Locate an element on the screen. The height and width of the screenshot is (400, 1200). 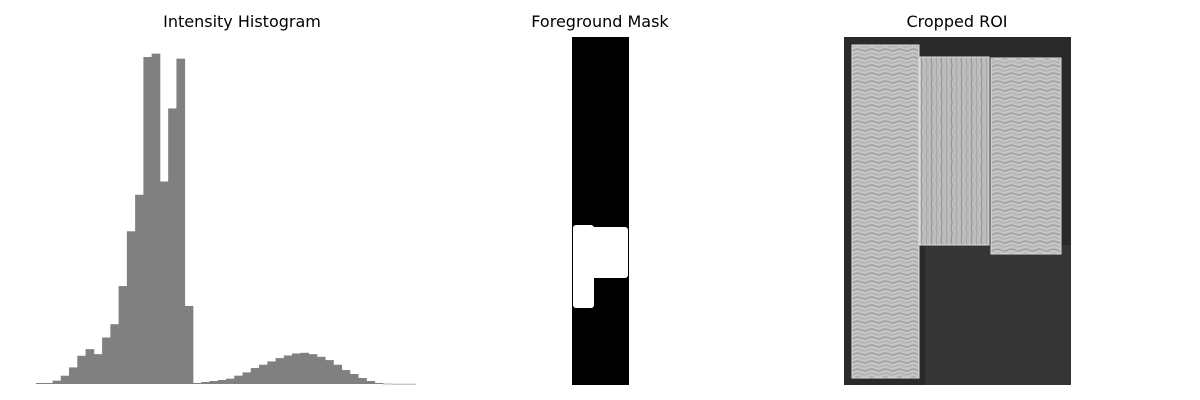
roi-title: Cropped ROI is located at coordinates (957, 21).